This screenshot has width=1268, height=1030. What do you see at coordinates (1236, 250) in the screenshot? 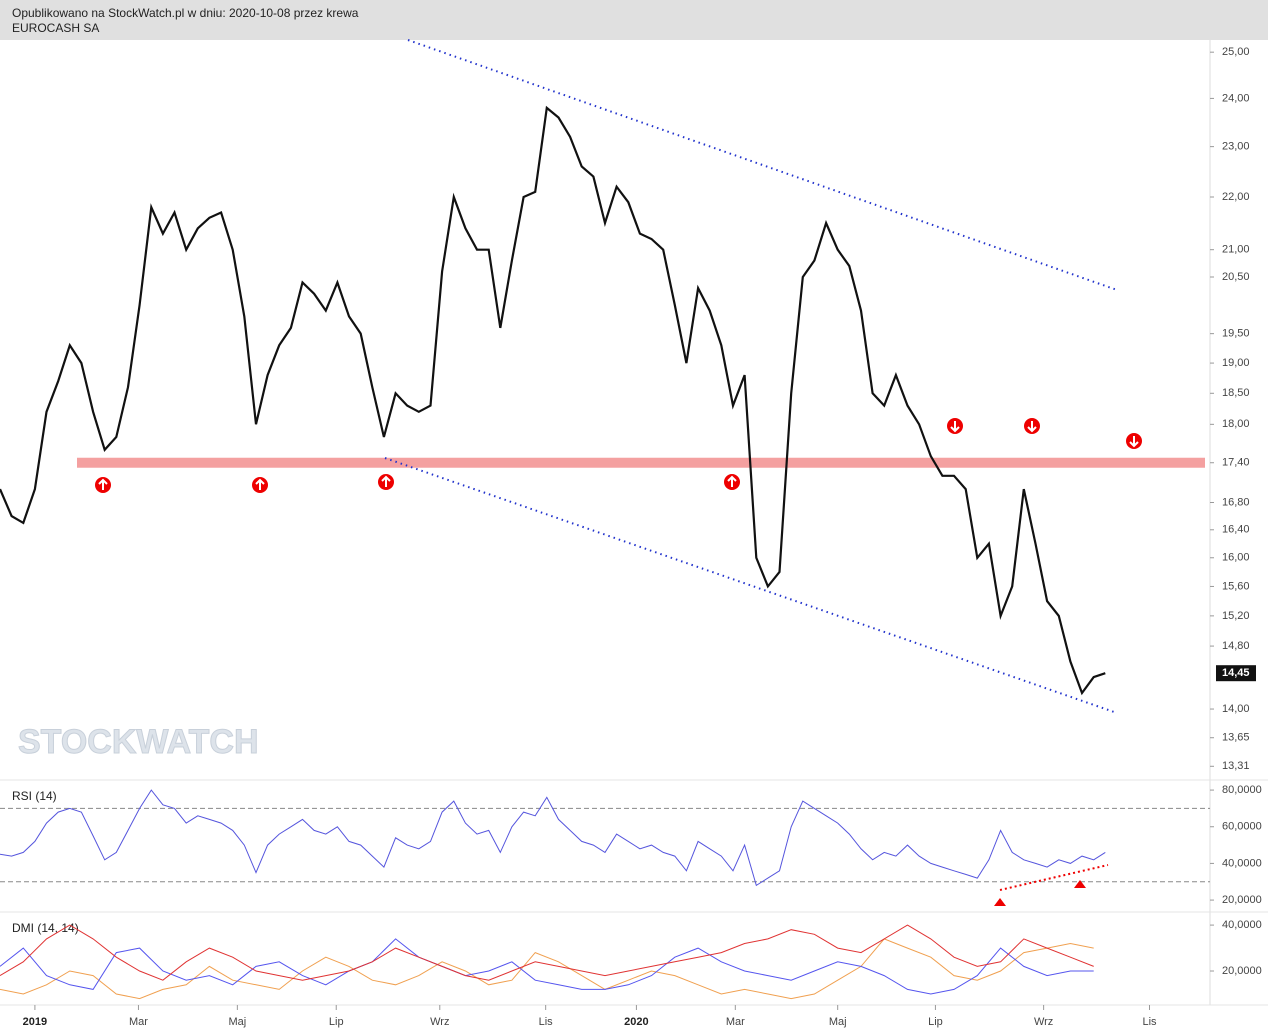
I see `y-tick-label: 21,00` at bounding box center [1236, 250].